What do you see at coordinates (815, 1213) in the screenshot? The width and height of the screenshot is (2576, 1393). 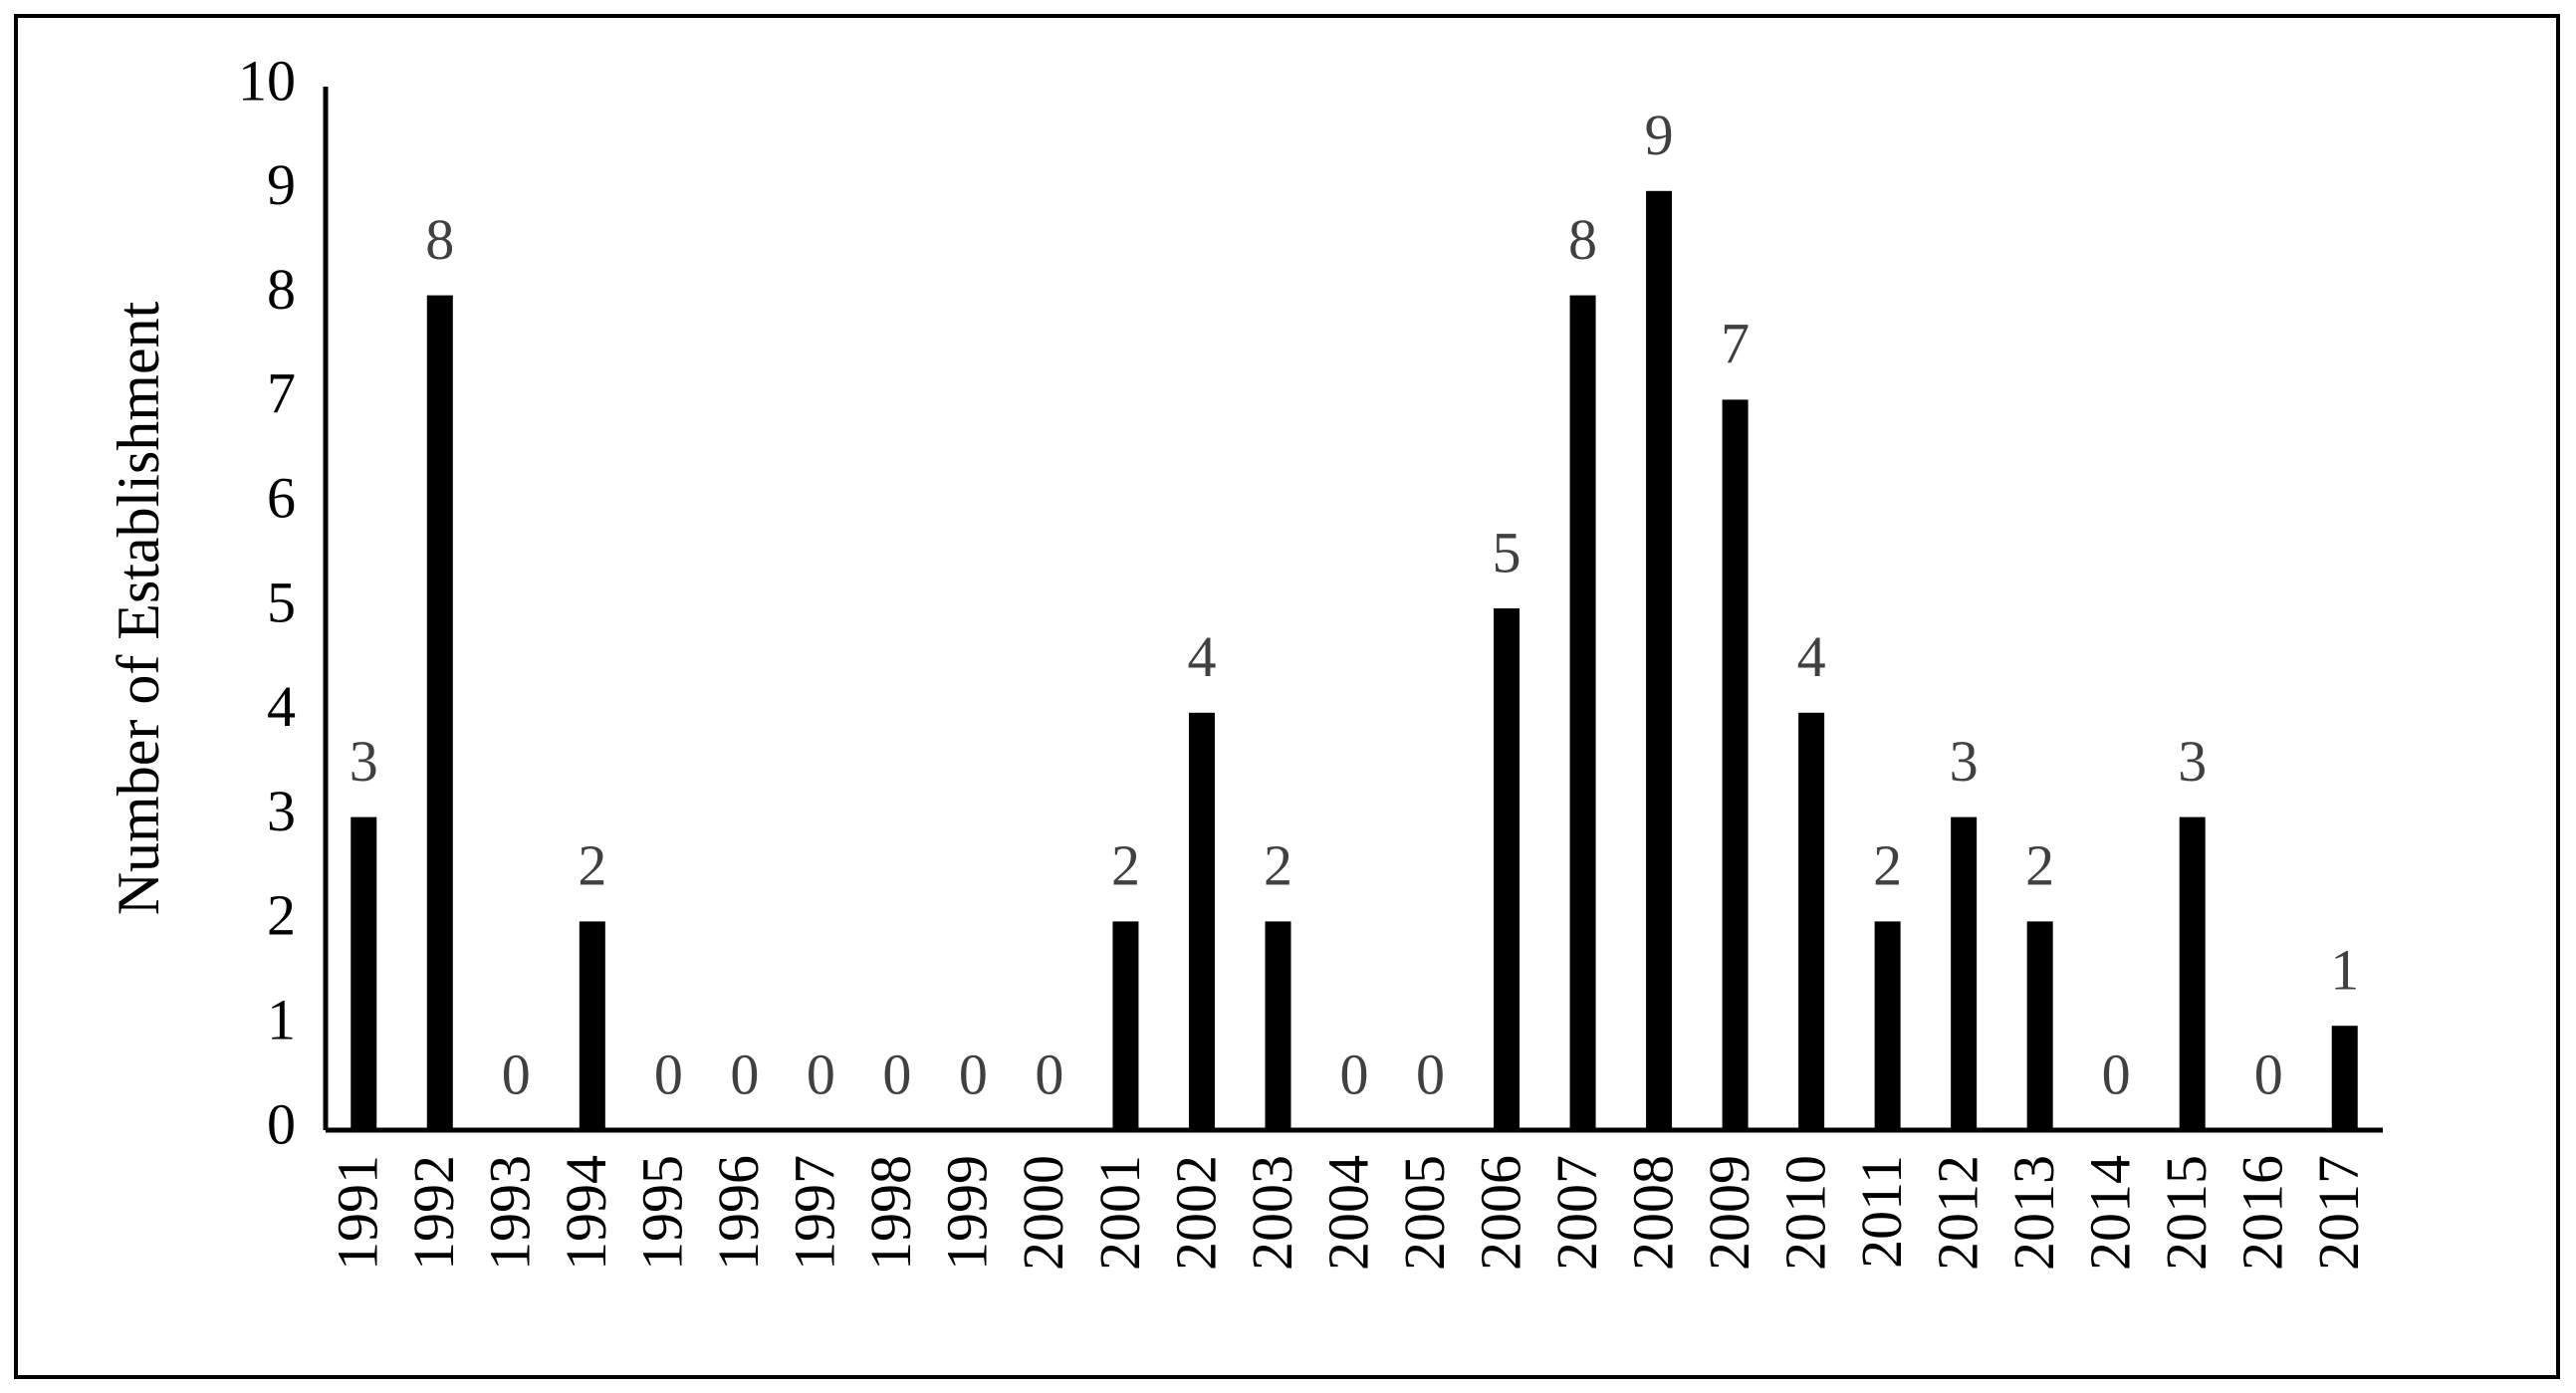 I see `x-tick-label: 1997` at bounding box center [815, 1213].